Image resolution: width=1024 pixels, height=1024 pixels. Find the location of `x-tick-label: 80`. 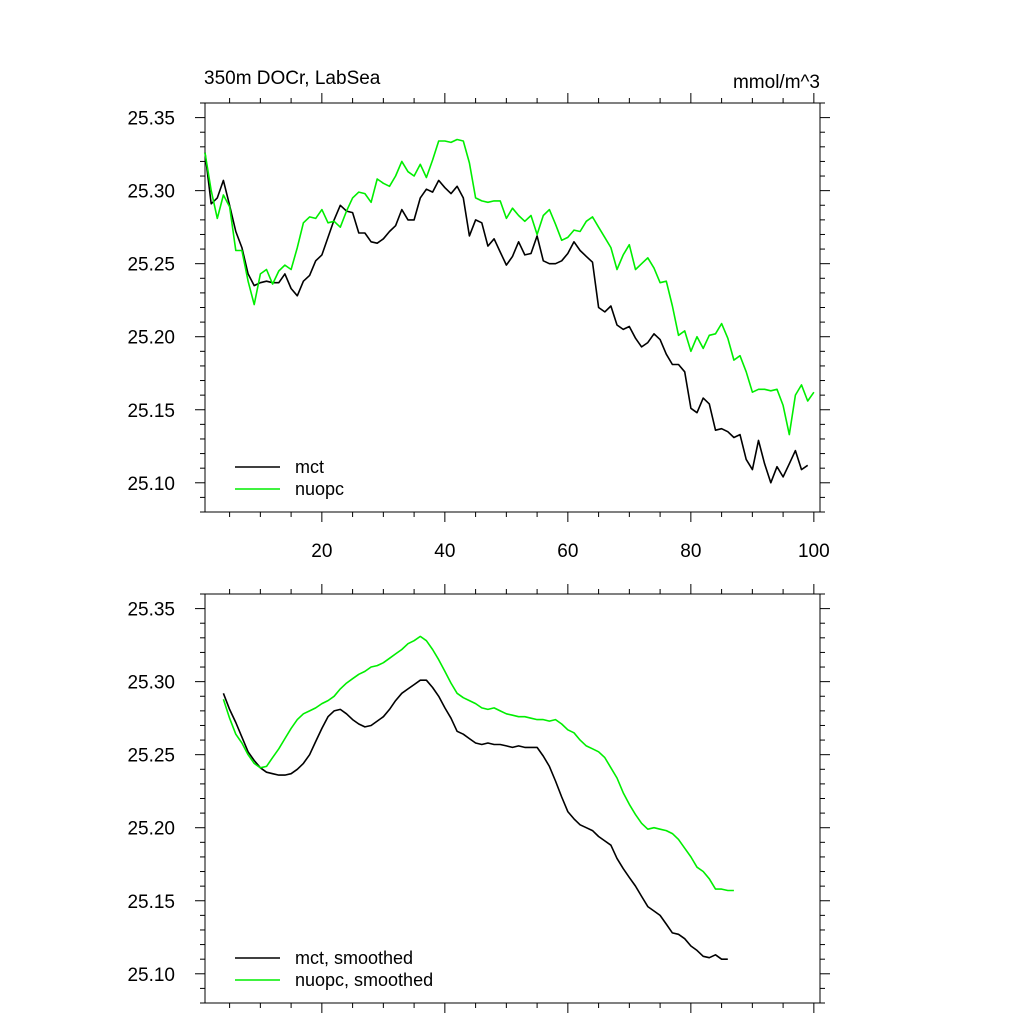

x-tick-label: 80 is located at coordinates (690, 551).